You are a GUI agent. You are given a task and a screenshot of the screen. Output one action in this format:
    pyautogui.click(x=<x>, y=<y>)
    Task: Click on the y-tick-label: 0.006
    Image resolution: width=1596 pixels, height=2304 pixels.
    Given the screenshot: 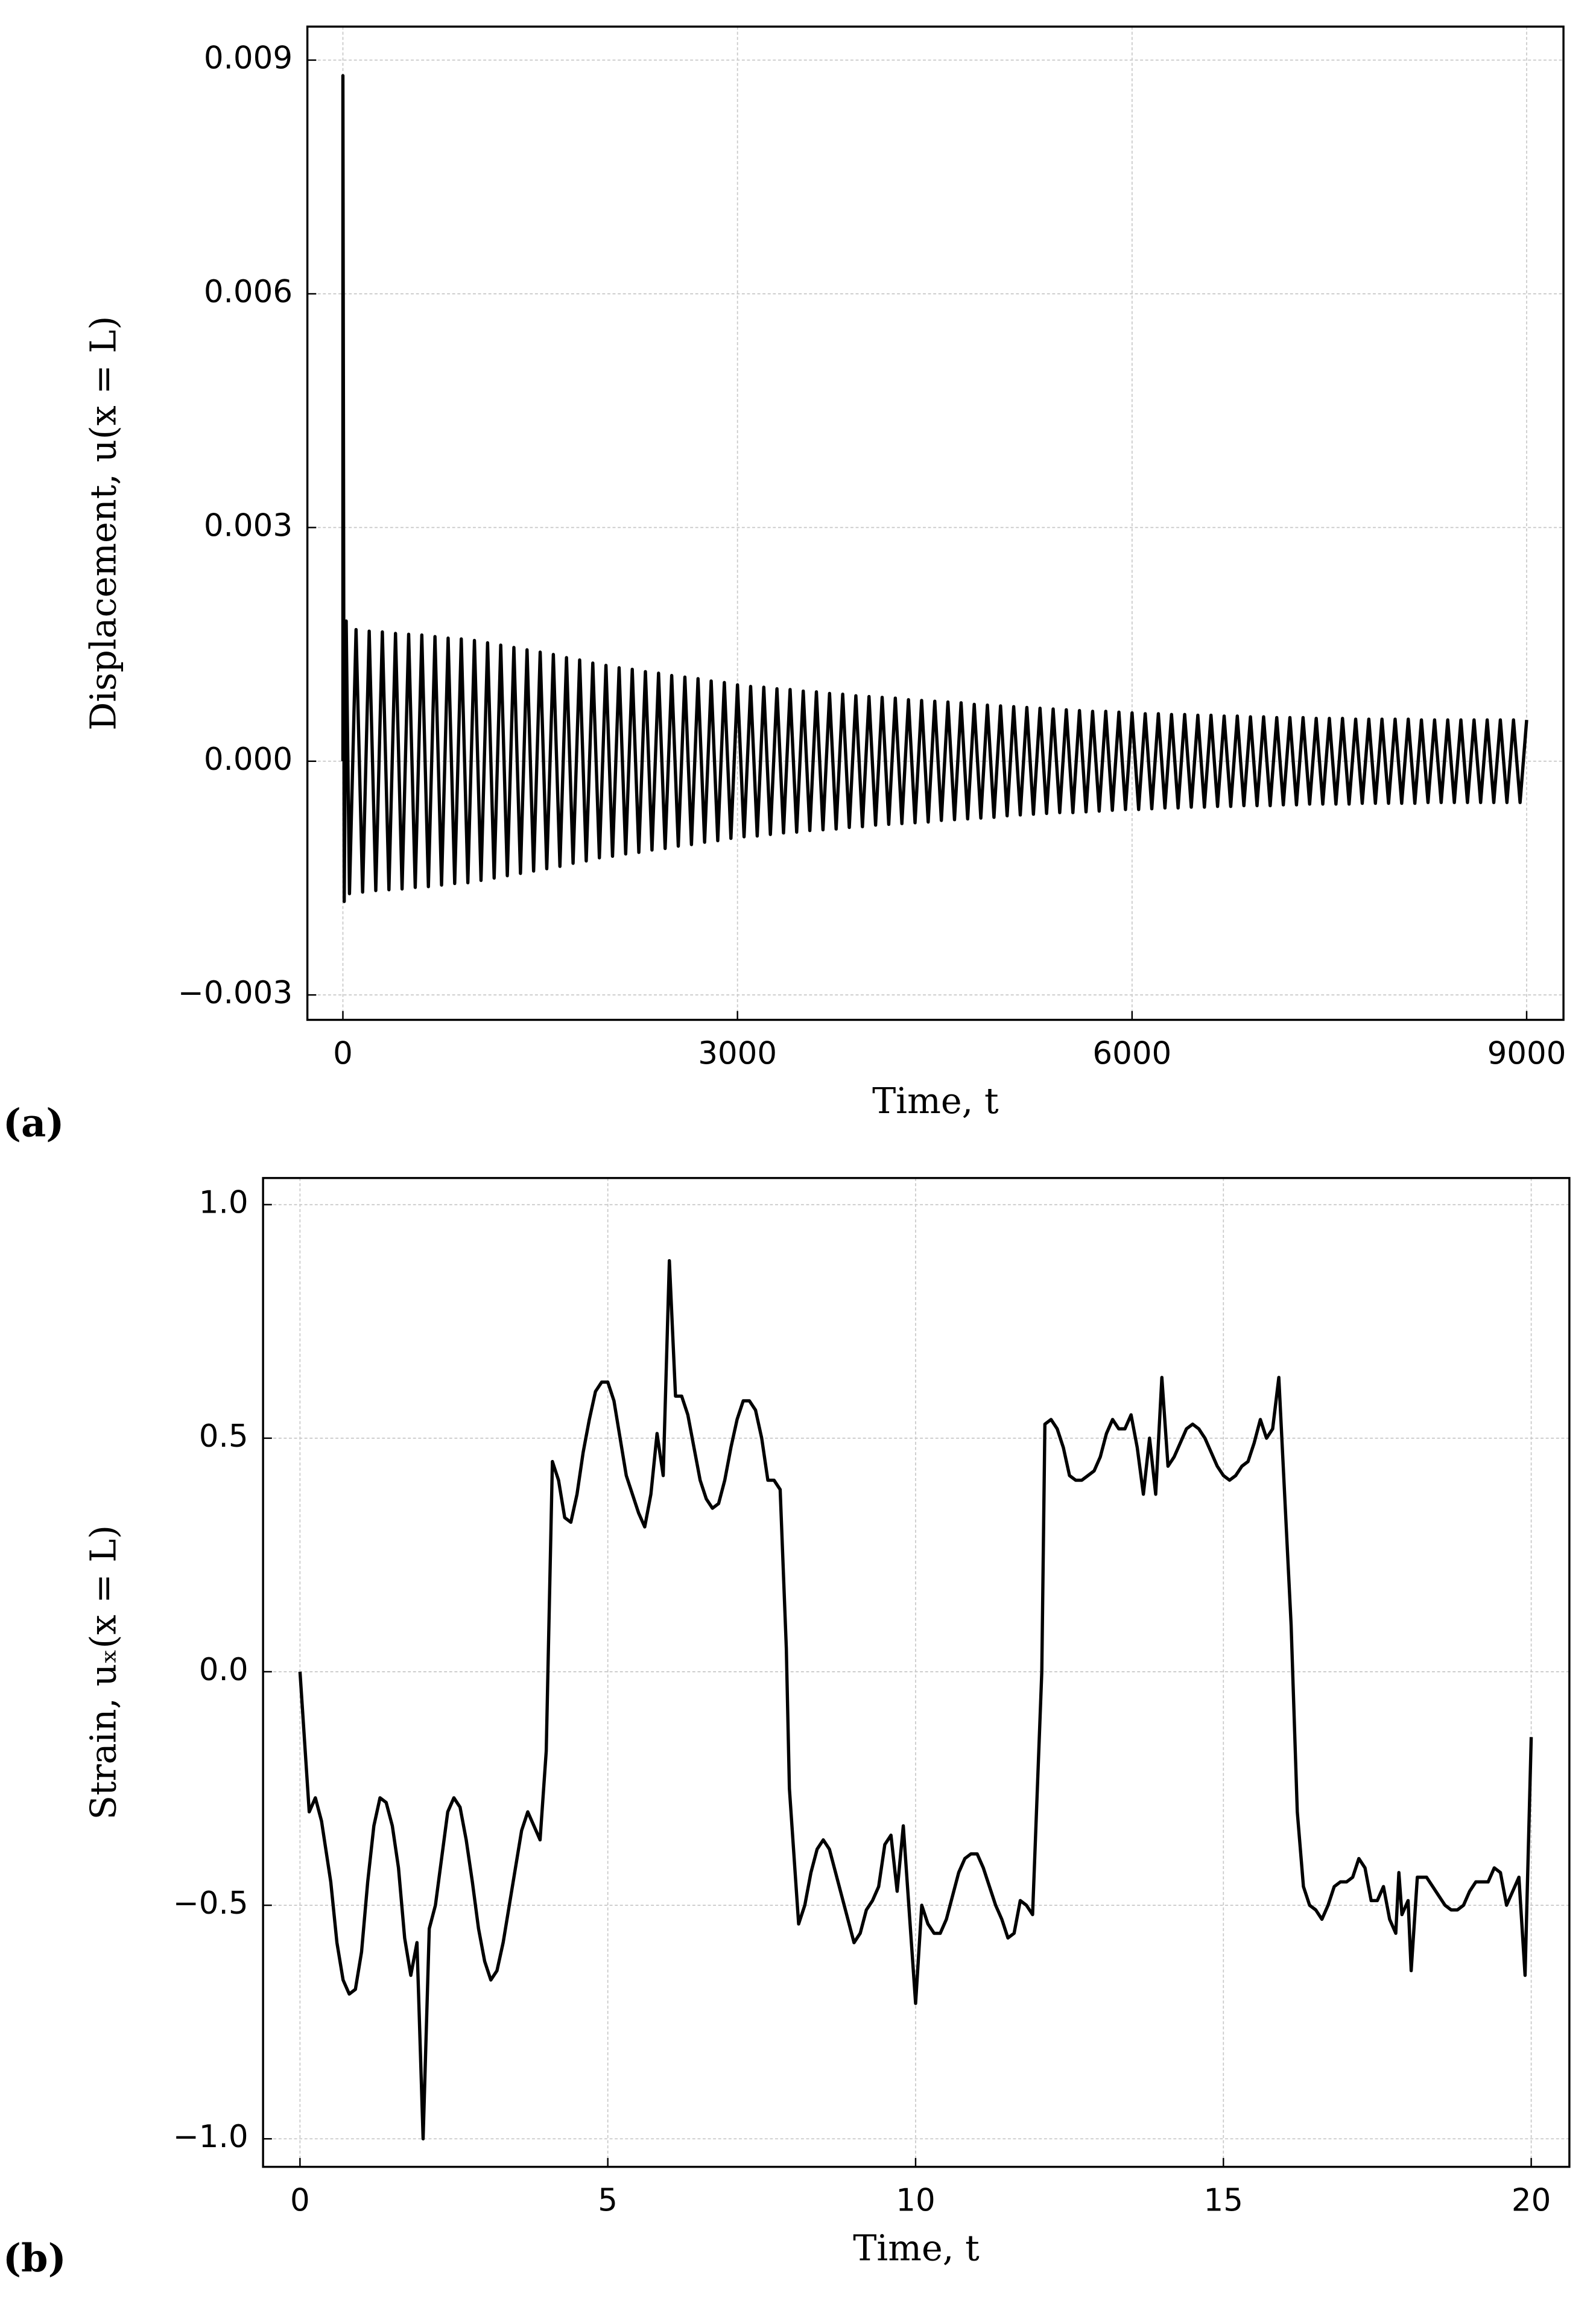 What is the action you would take?
    pyautogui.click(x=248, y=292)
    